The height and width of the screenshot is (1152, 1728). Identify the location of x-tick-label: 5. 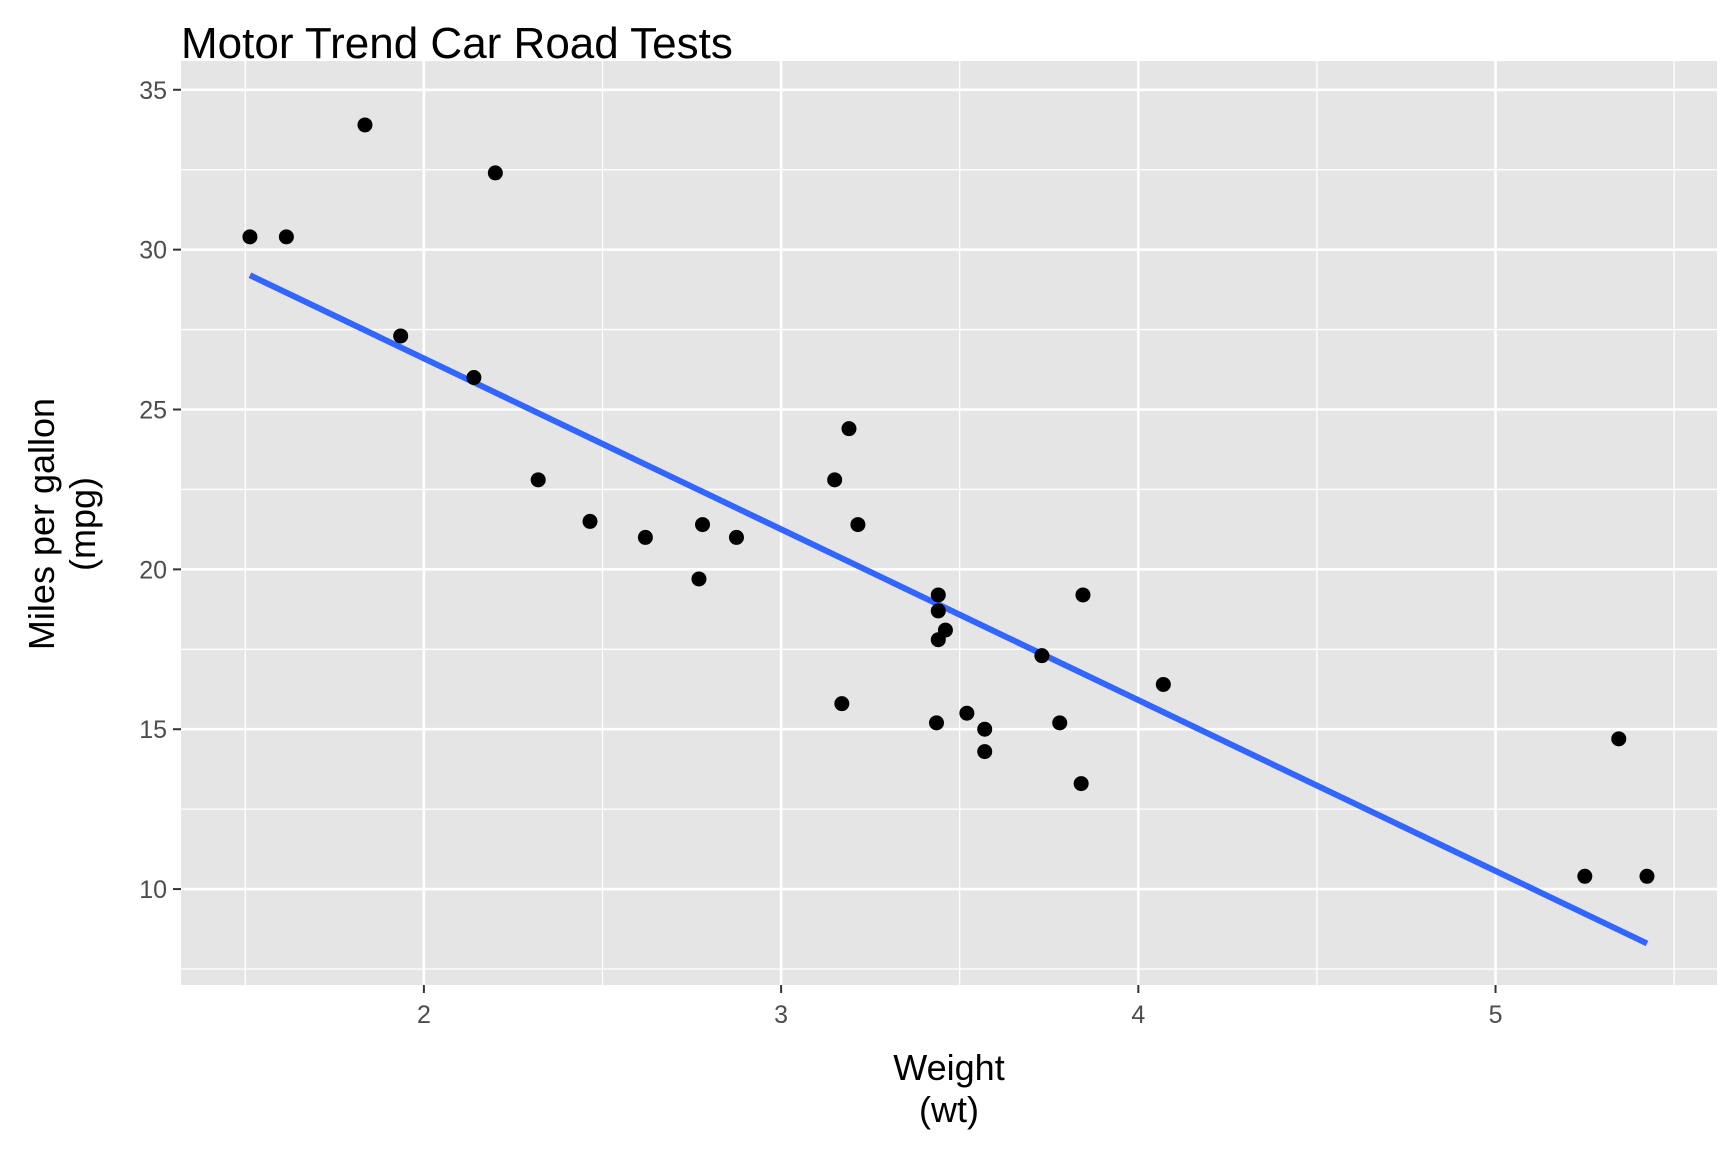
(1496, 1015).